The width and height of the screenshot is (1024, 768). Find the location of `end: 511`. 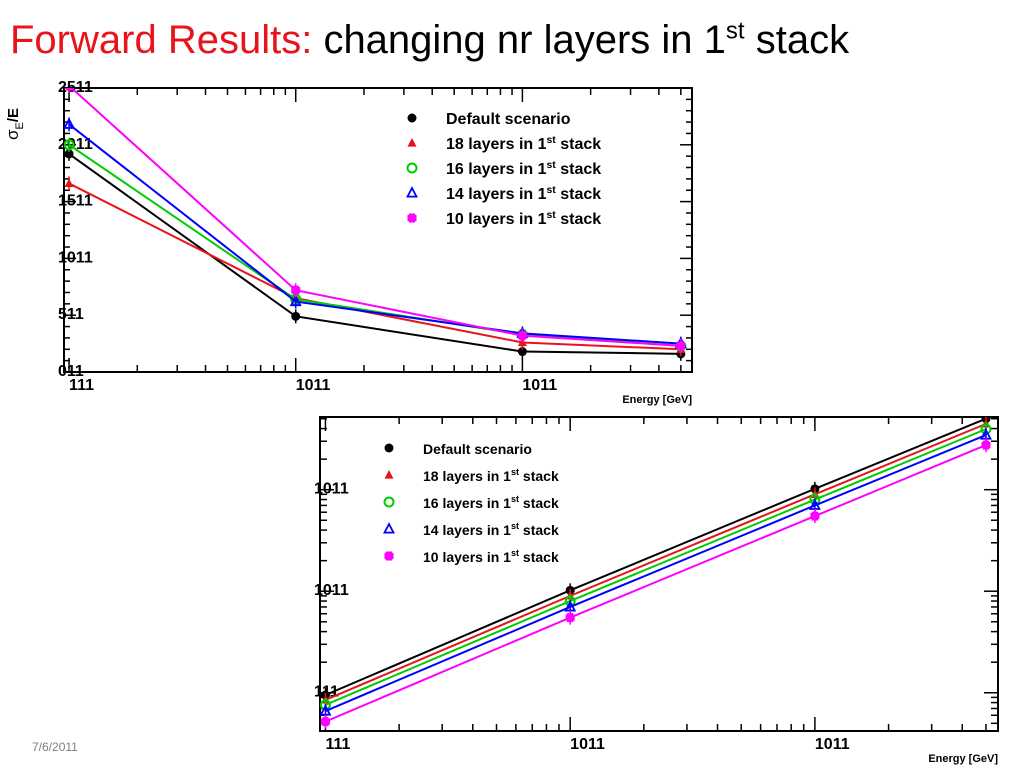

end: 511 is located at coordinates (71, 314).